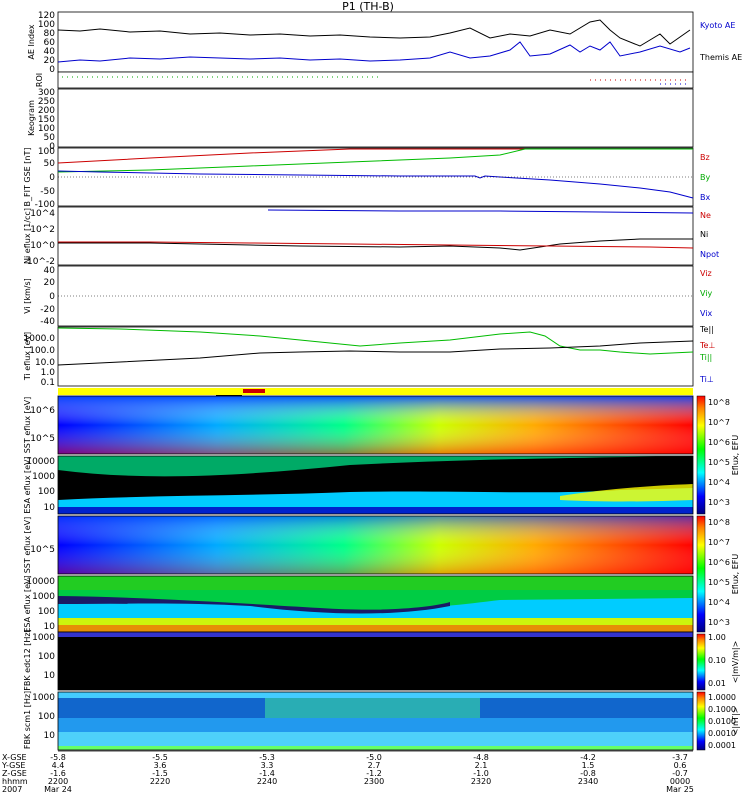  What do you see at coordinates (374, 33) in the screenshot?
I see `kyoto-ae-line` at bounding box center [374, 33].